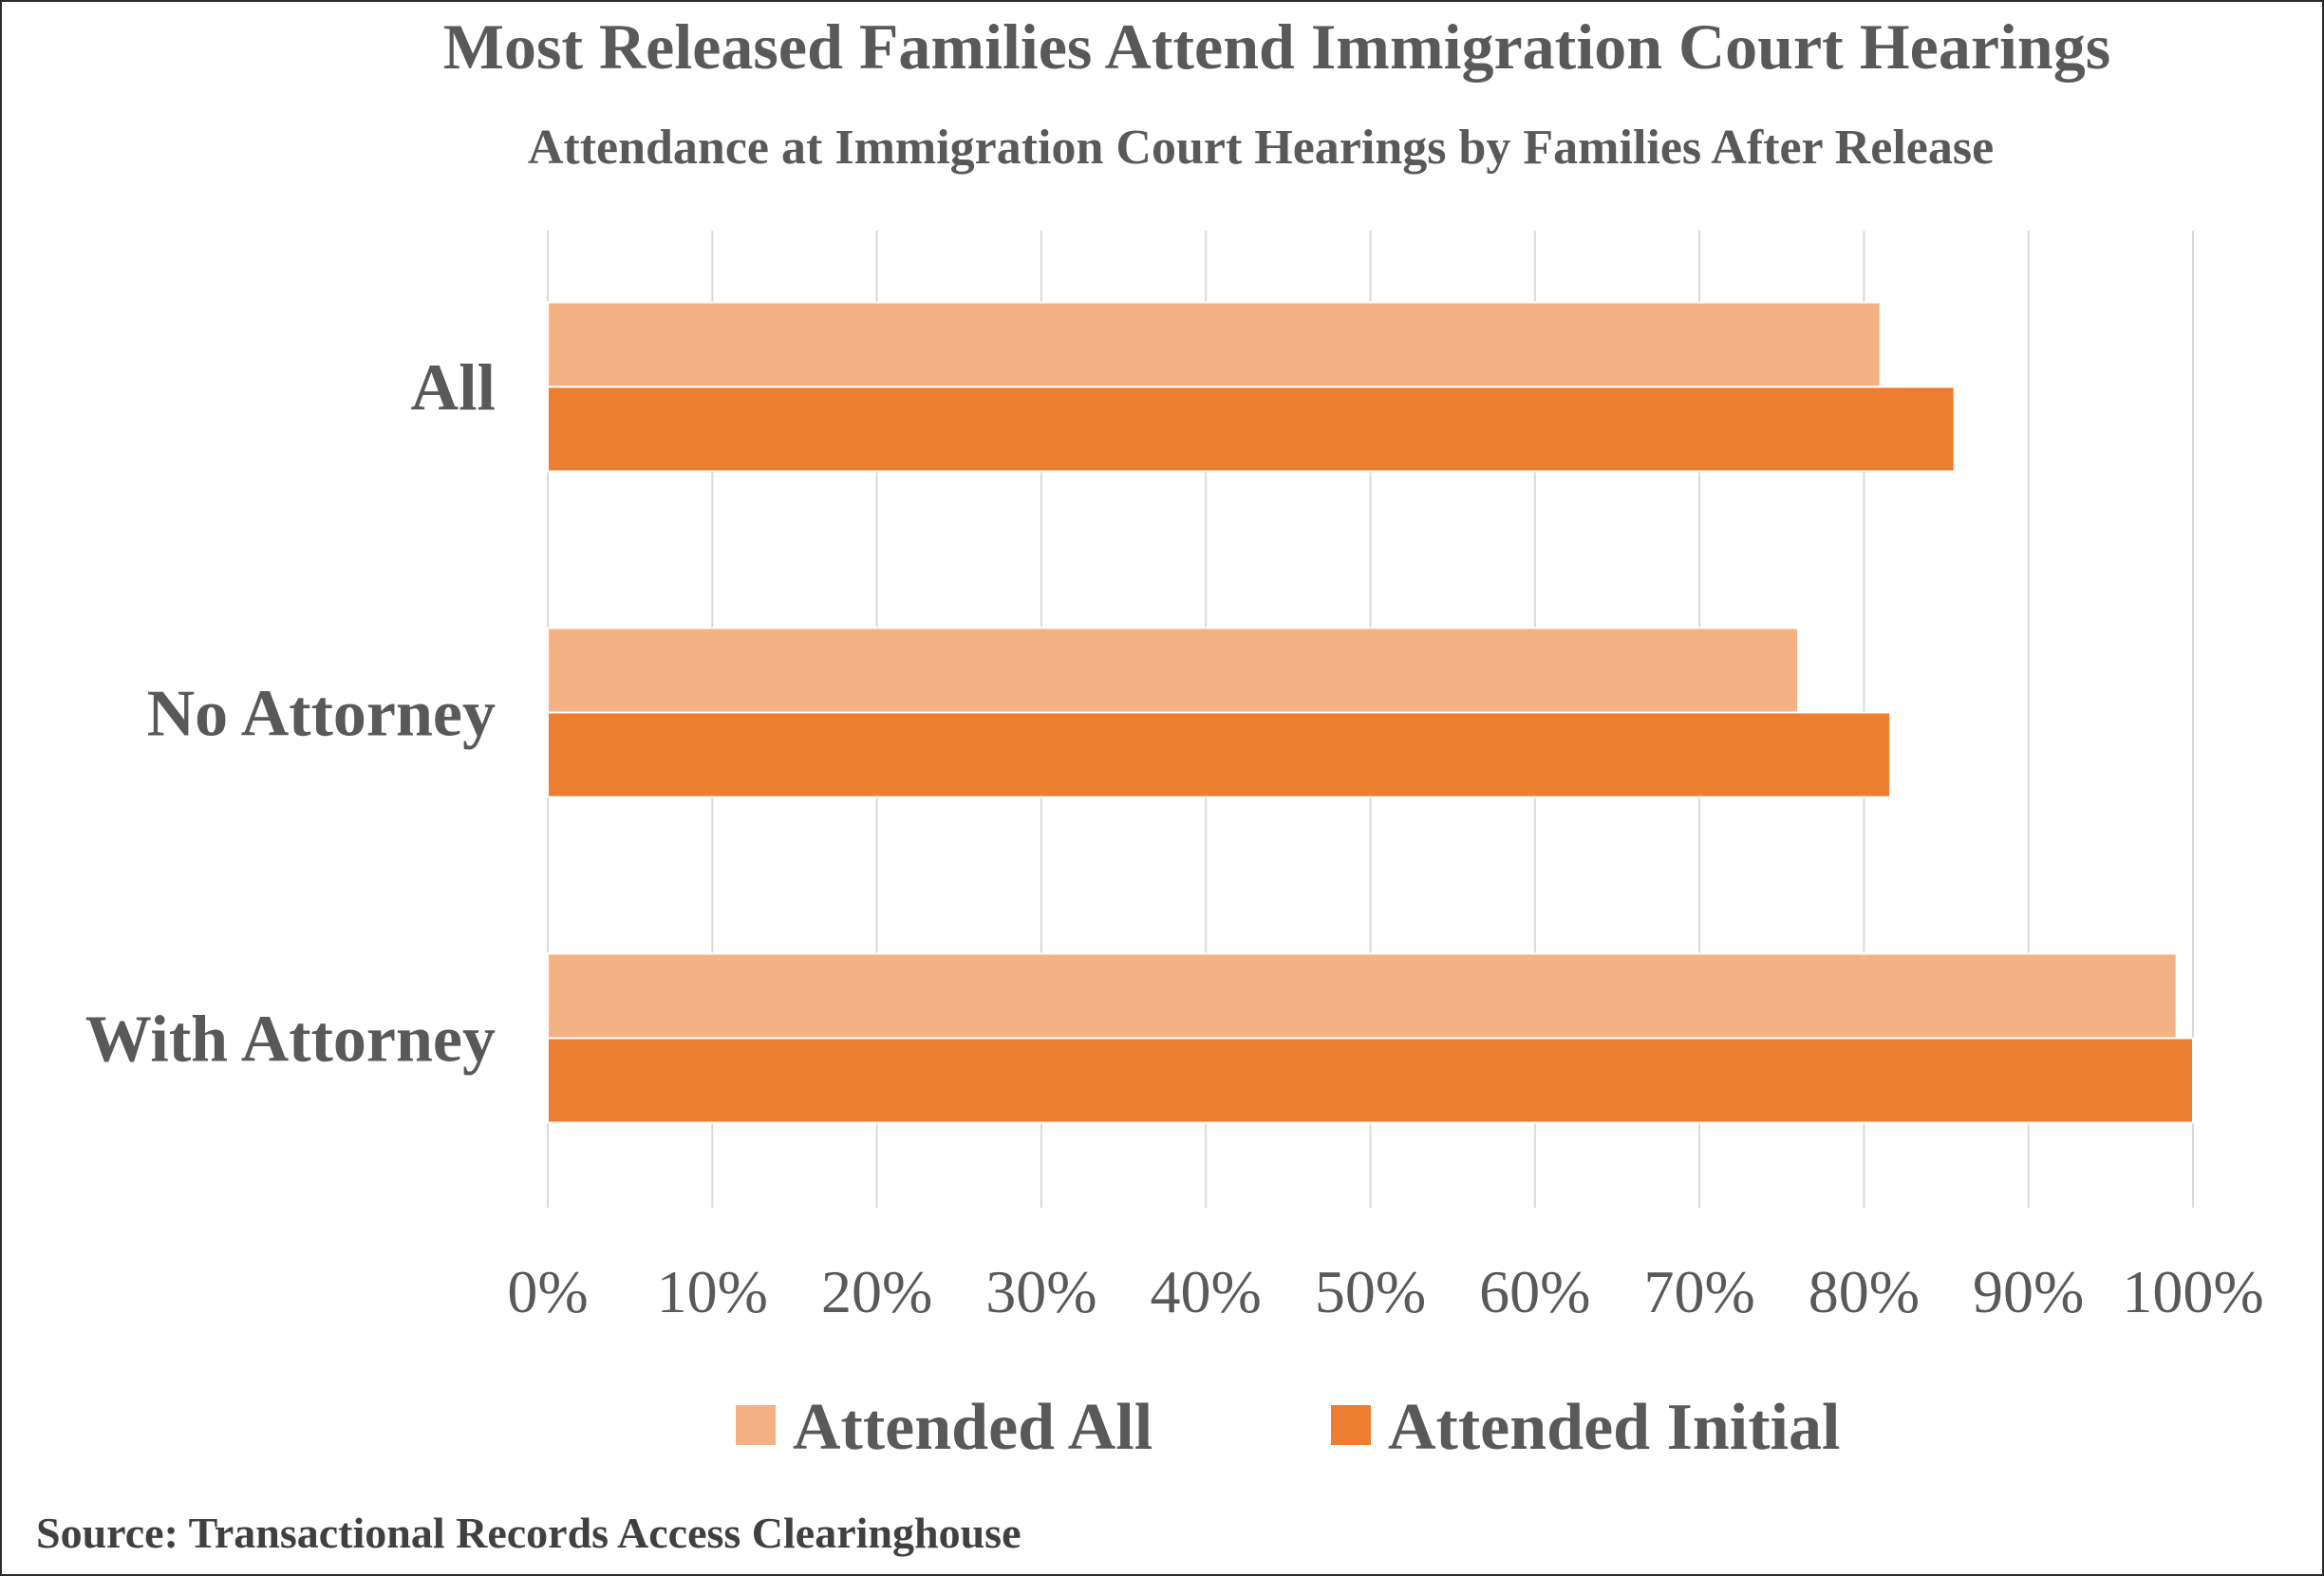 The height and width of the screenshot is (1576, 2324). What do you see at coordinates (973, 1427) in the screenshot?
I see `legend-label: Attended All` at bounding box center [973, 1427].